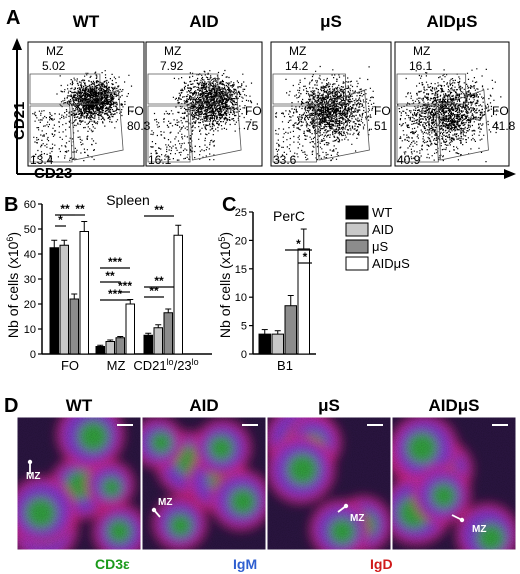 This screenshot has height=574, width=520. Describe the element at coordinates (409, 160) in the screenshot. I see `low-percent: 40.9` at that location.